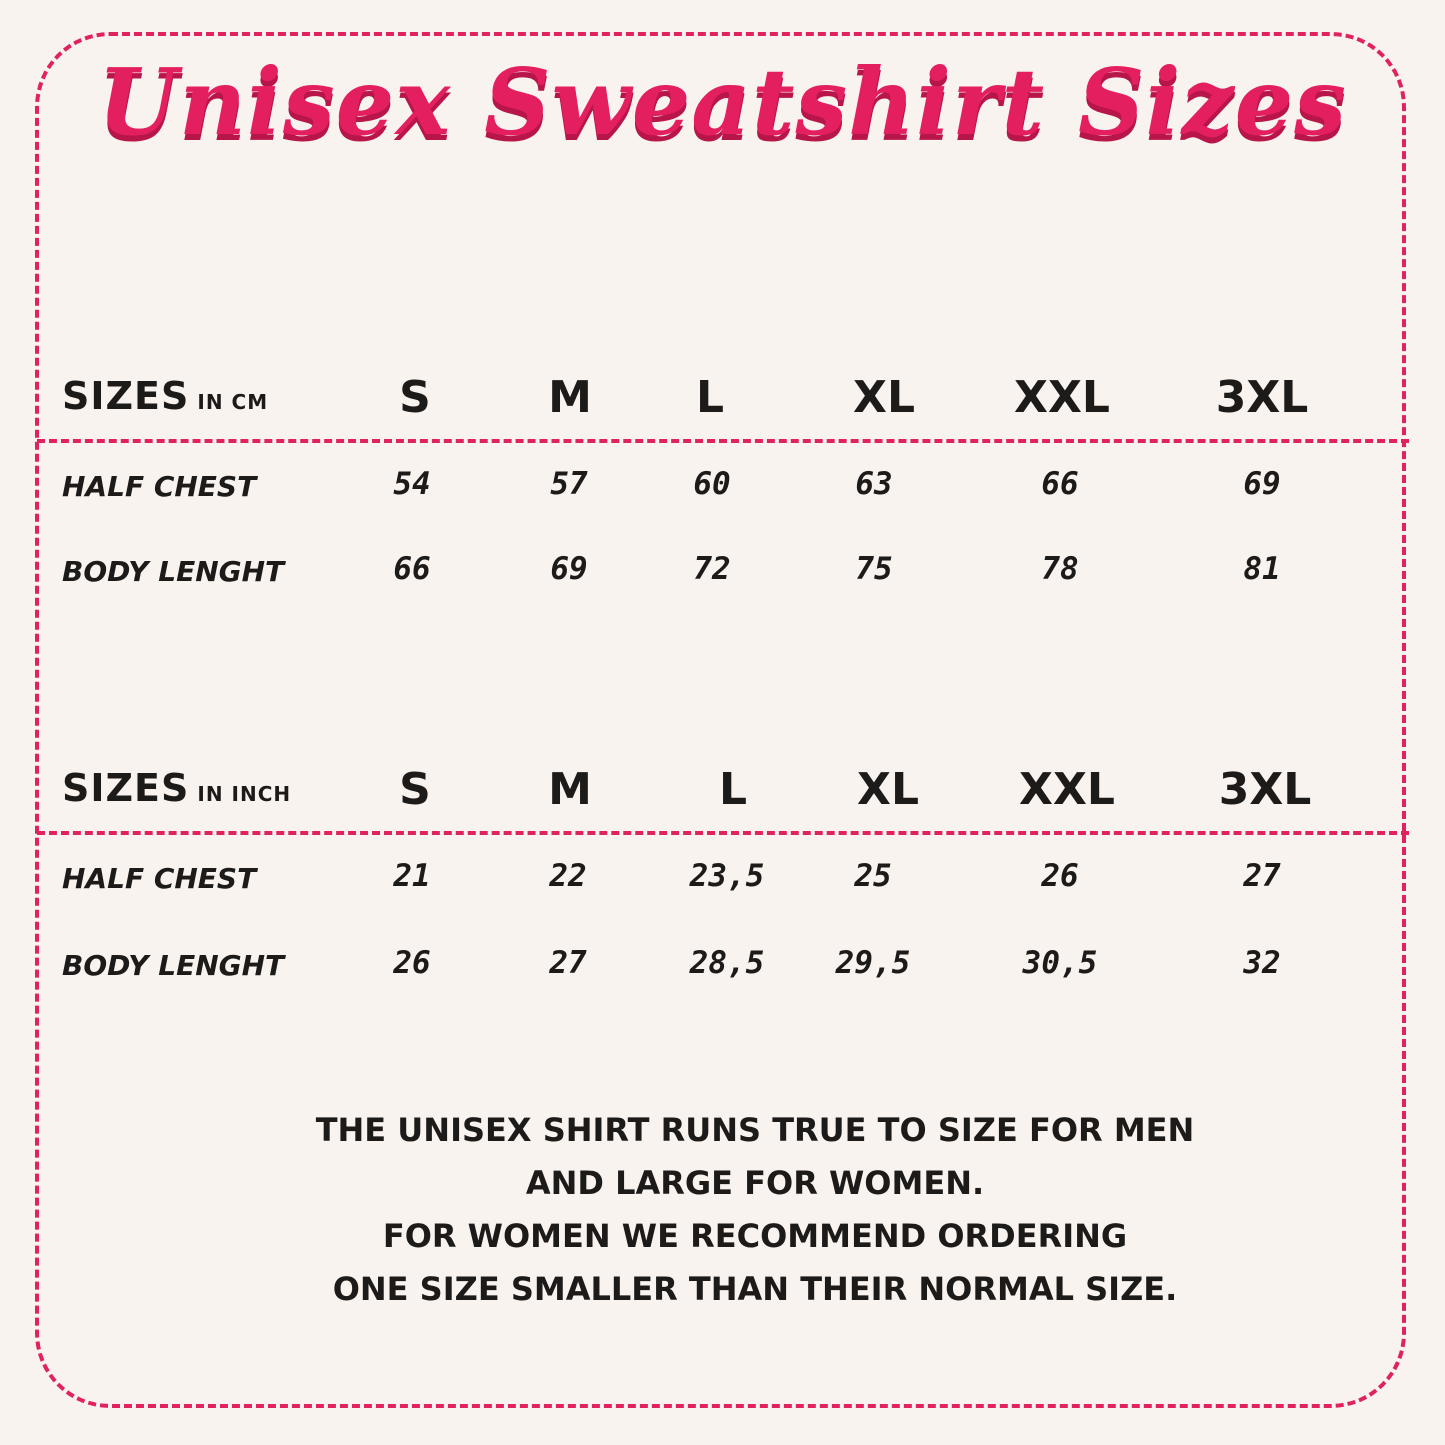 The height and width of the screenshot is (1445, 1445). What do you see at coordinates (874, 484) in the screenshot?
I see `measurement-cell: 63` at bounding box center [874, 484].